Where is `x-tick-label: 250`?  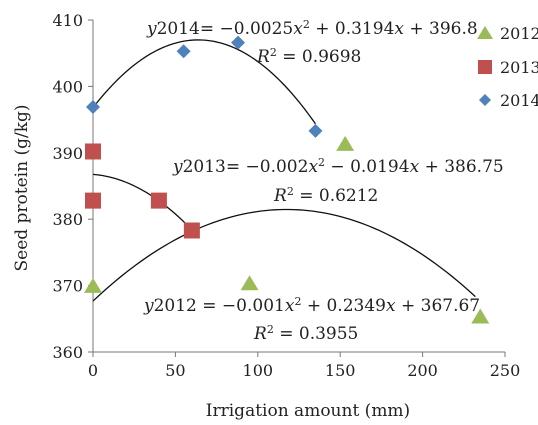 x-tick-label: 250 is located at coordinates (505, 370).